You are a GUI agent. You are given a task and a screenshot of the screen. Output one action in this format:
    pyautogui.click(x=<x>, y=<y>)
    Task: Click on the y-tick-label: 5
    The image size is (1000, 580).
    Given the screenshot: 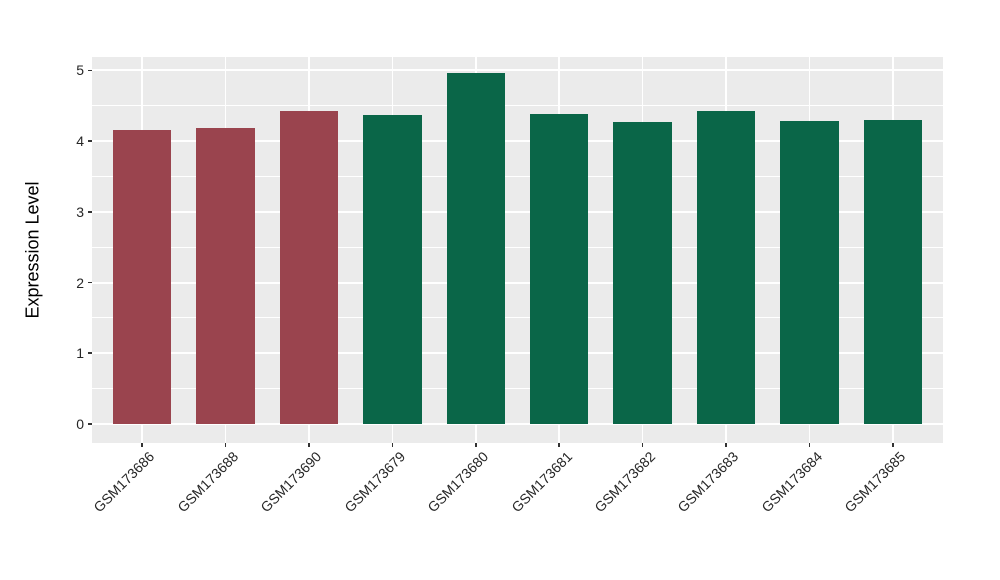 What is the action you would take?
    pyautogui.click(x=80, y=70)
    